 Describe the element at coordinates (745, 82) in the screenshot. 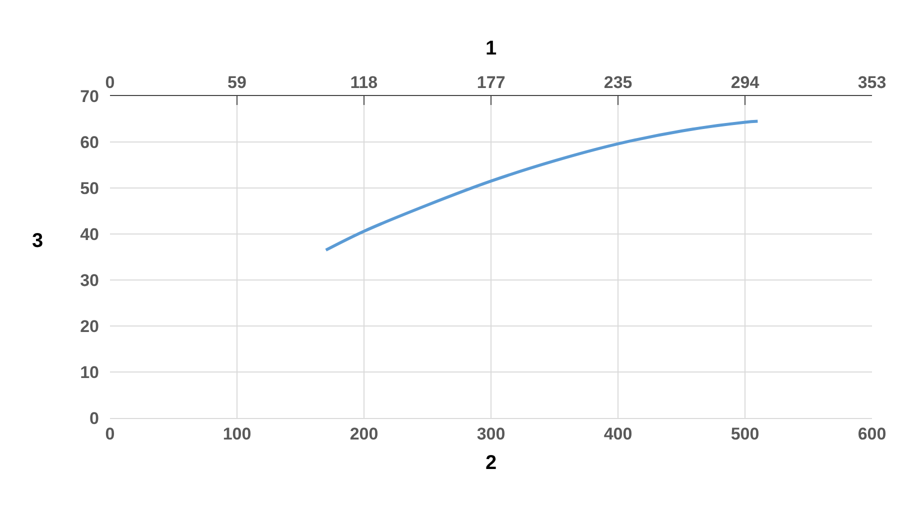

I see `x2-tick-label: 294` at that location.